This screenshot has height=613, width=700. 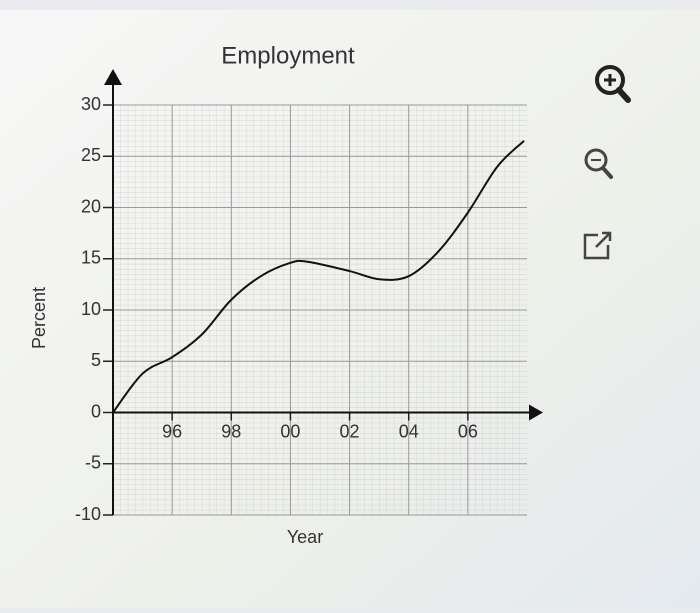 I want to click on y-tick-label: 25, so click(x=91, y=155).